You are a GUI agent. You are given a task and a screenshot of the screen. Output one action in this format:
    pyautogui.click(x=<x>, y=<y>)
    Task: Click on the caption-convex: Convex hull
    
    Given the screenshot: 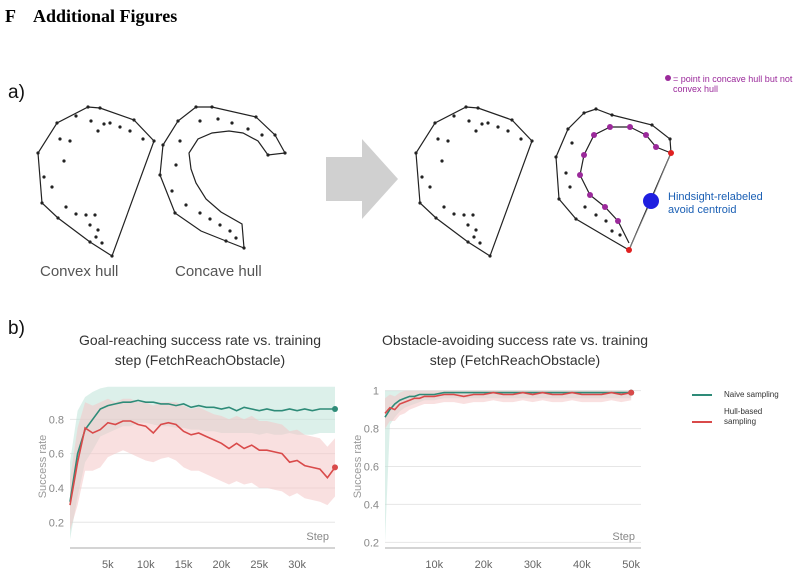 What is the action you would take?
    pyautogui.click(x=79, y=271)
    